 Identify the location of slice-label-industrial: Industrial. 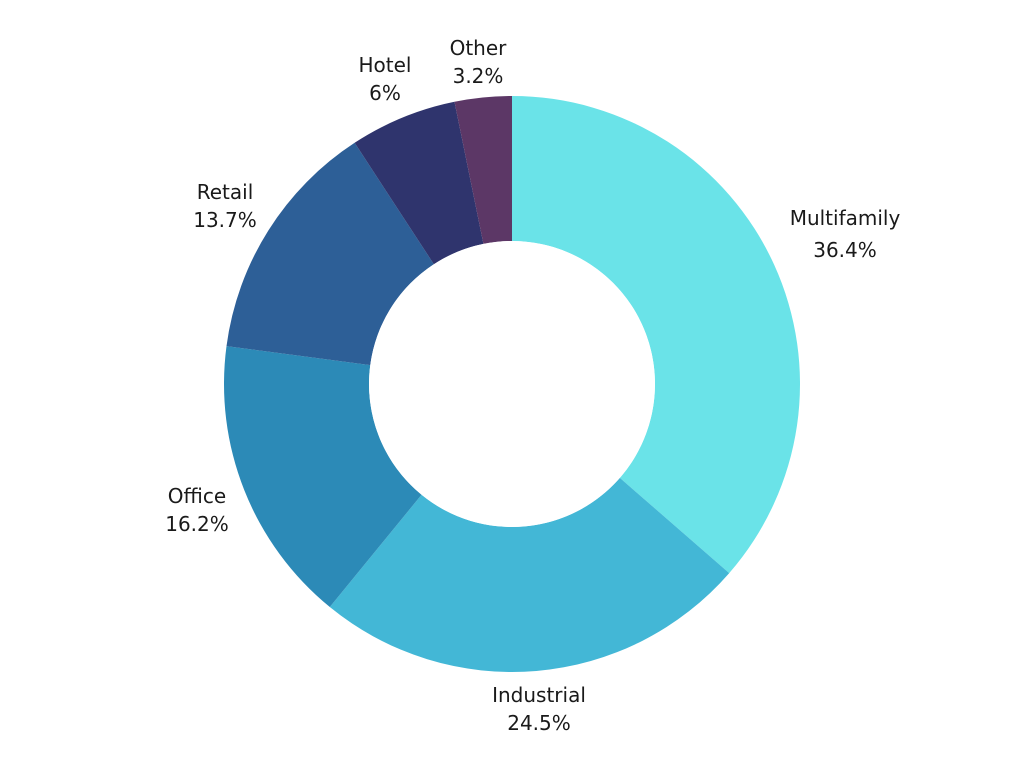
(539, 695).